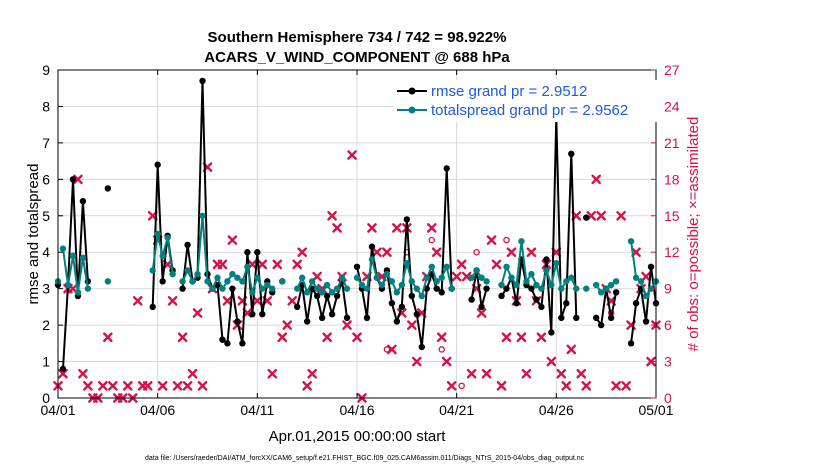 The width and height of the screenshot is (830, 470). What do you see at coordinates (672, 179) in the screenshot?
I see `y-tick-label-right: 18` at bounding box center [672, 179].